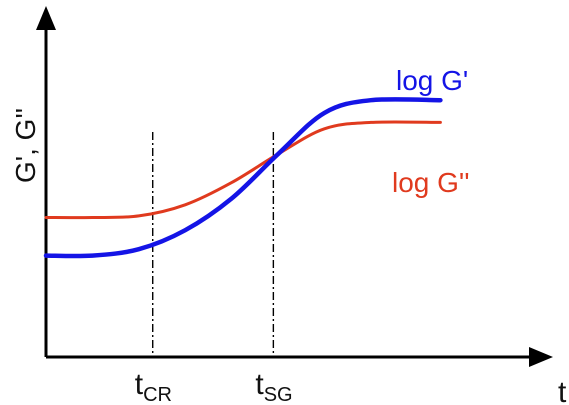 The height and width of the screenshot is (405, 569). I want to click on marker-label-sg: tSG, so click(273, 386).